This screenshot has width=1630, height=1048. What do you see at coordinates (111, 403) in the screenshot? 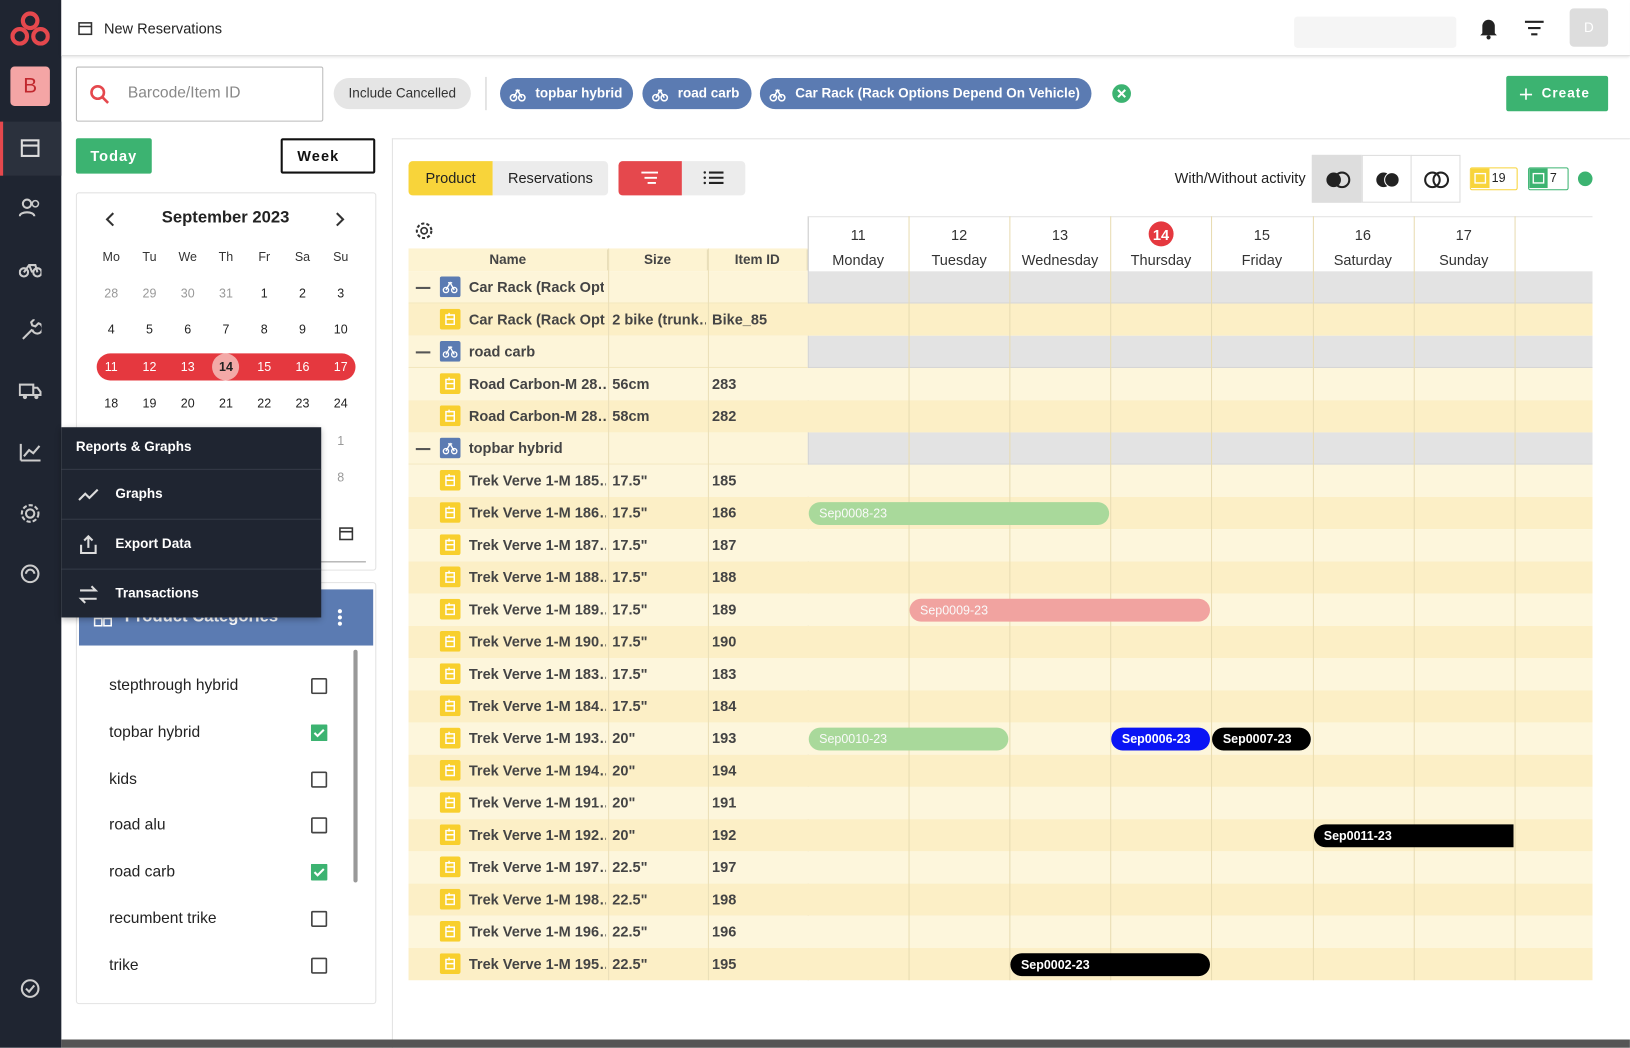
I see `calendar-day: 18` at bounding box center [111, 403].